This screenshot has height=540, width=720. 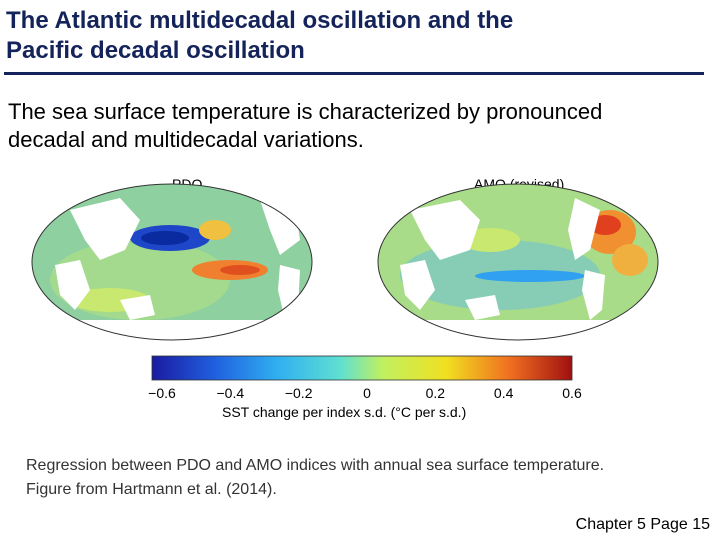 What do you see at coordinates (186, 139) in the screenshot?
I see `intro-line-2: decadal and multidecadal variations.` at bounding box center [186, 139].